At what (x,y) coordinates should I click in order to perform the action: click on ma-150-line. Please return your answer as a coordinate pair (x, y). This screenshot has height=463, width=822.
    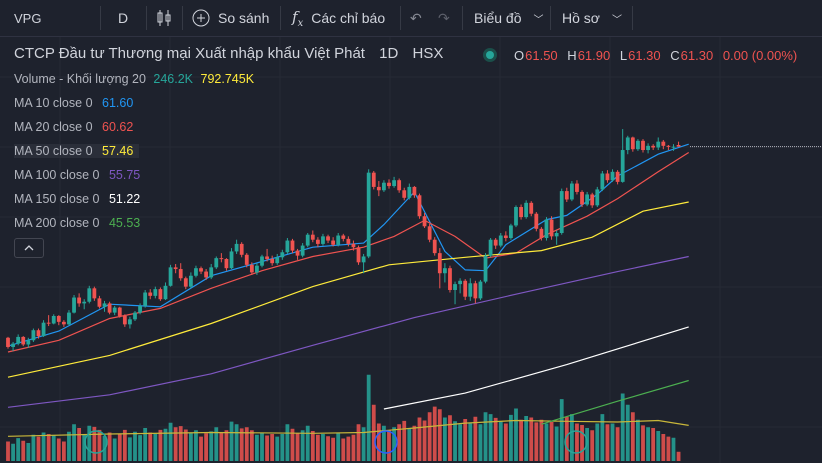
    Looking at the image, I should click on (536, 368).